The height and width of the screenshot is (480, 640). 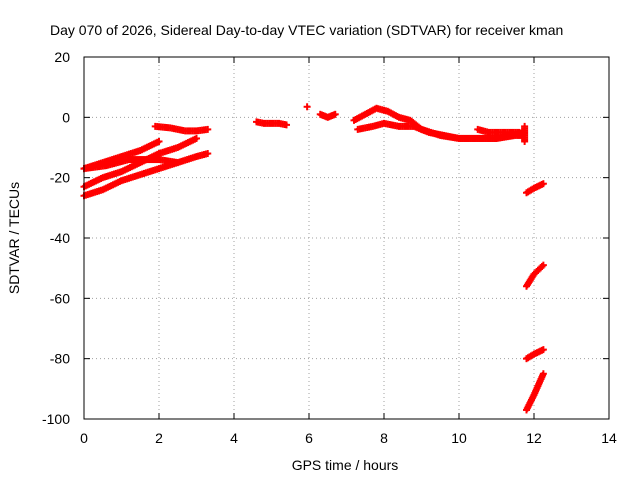 What do you see at coordinates (60, 359) in the screenshot?
I see `y-tick-label: -80` at bounding box center [60, 359].